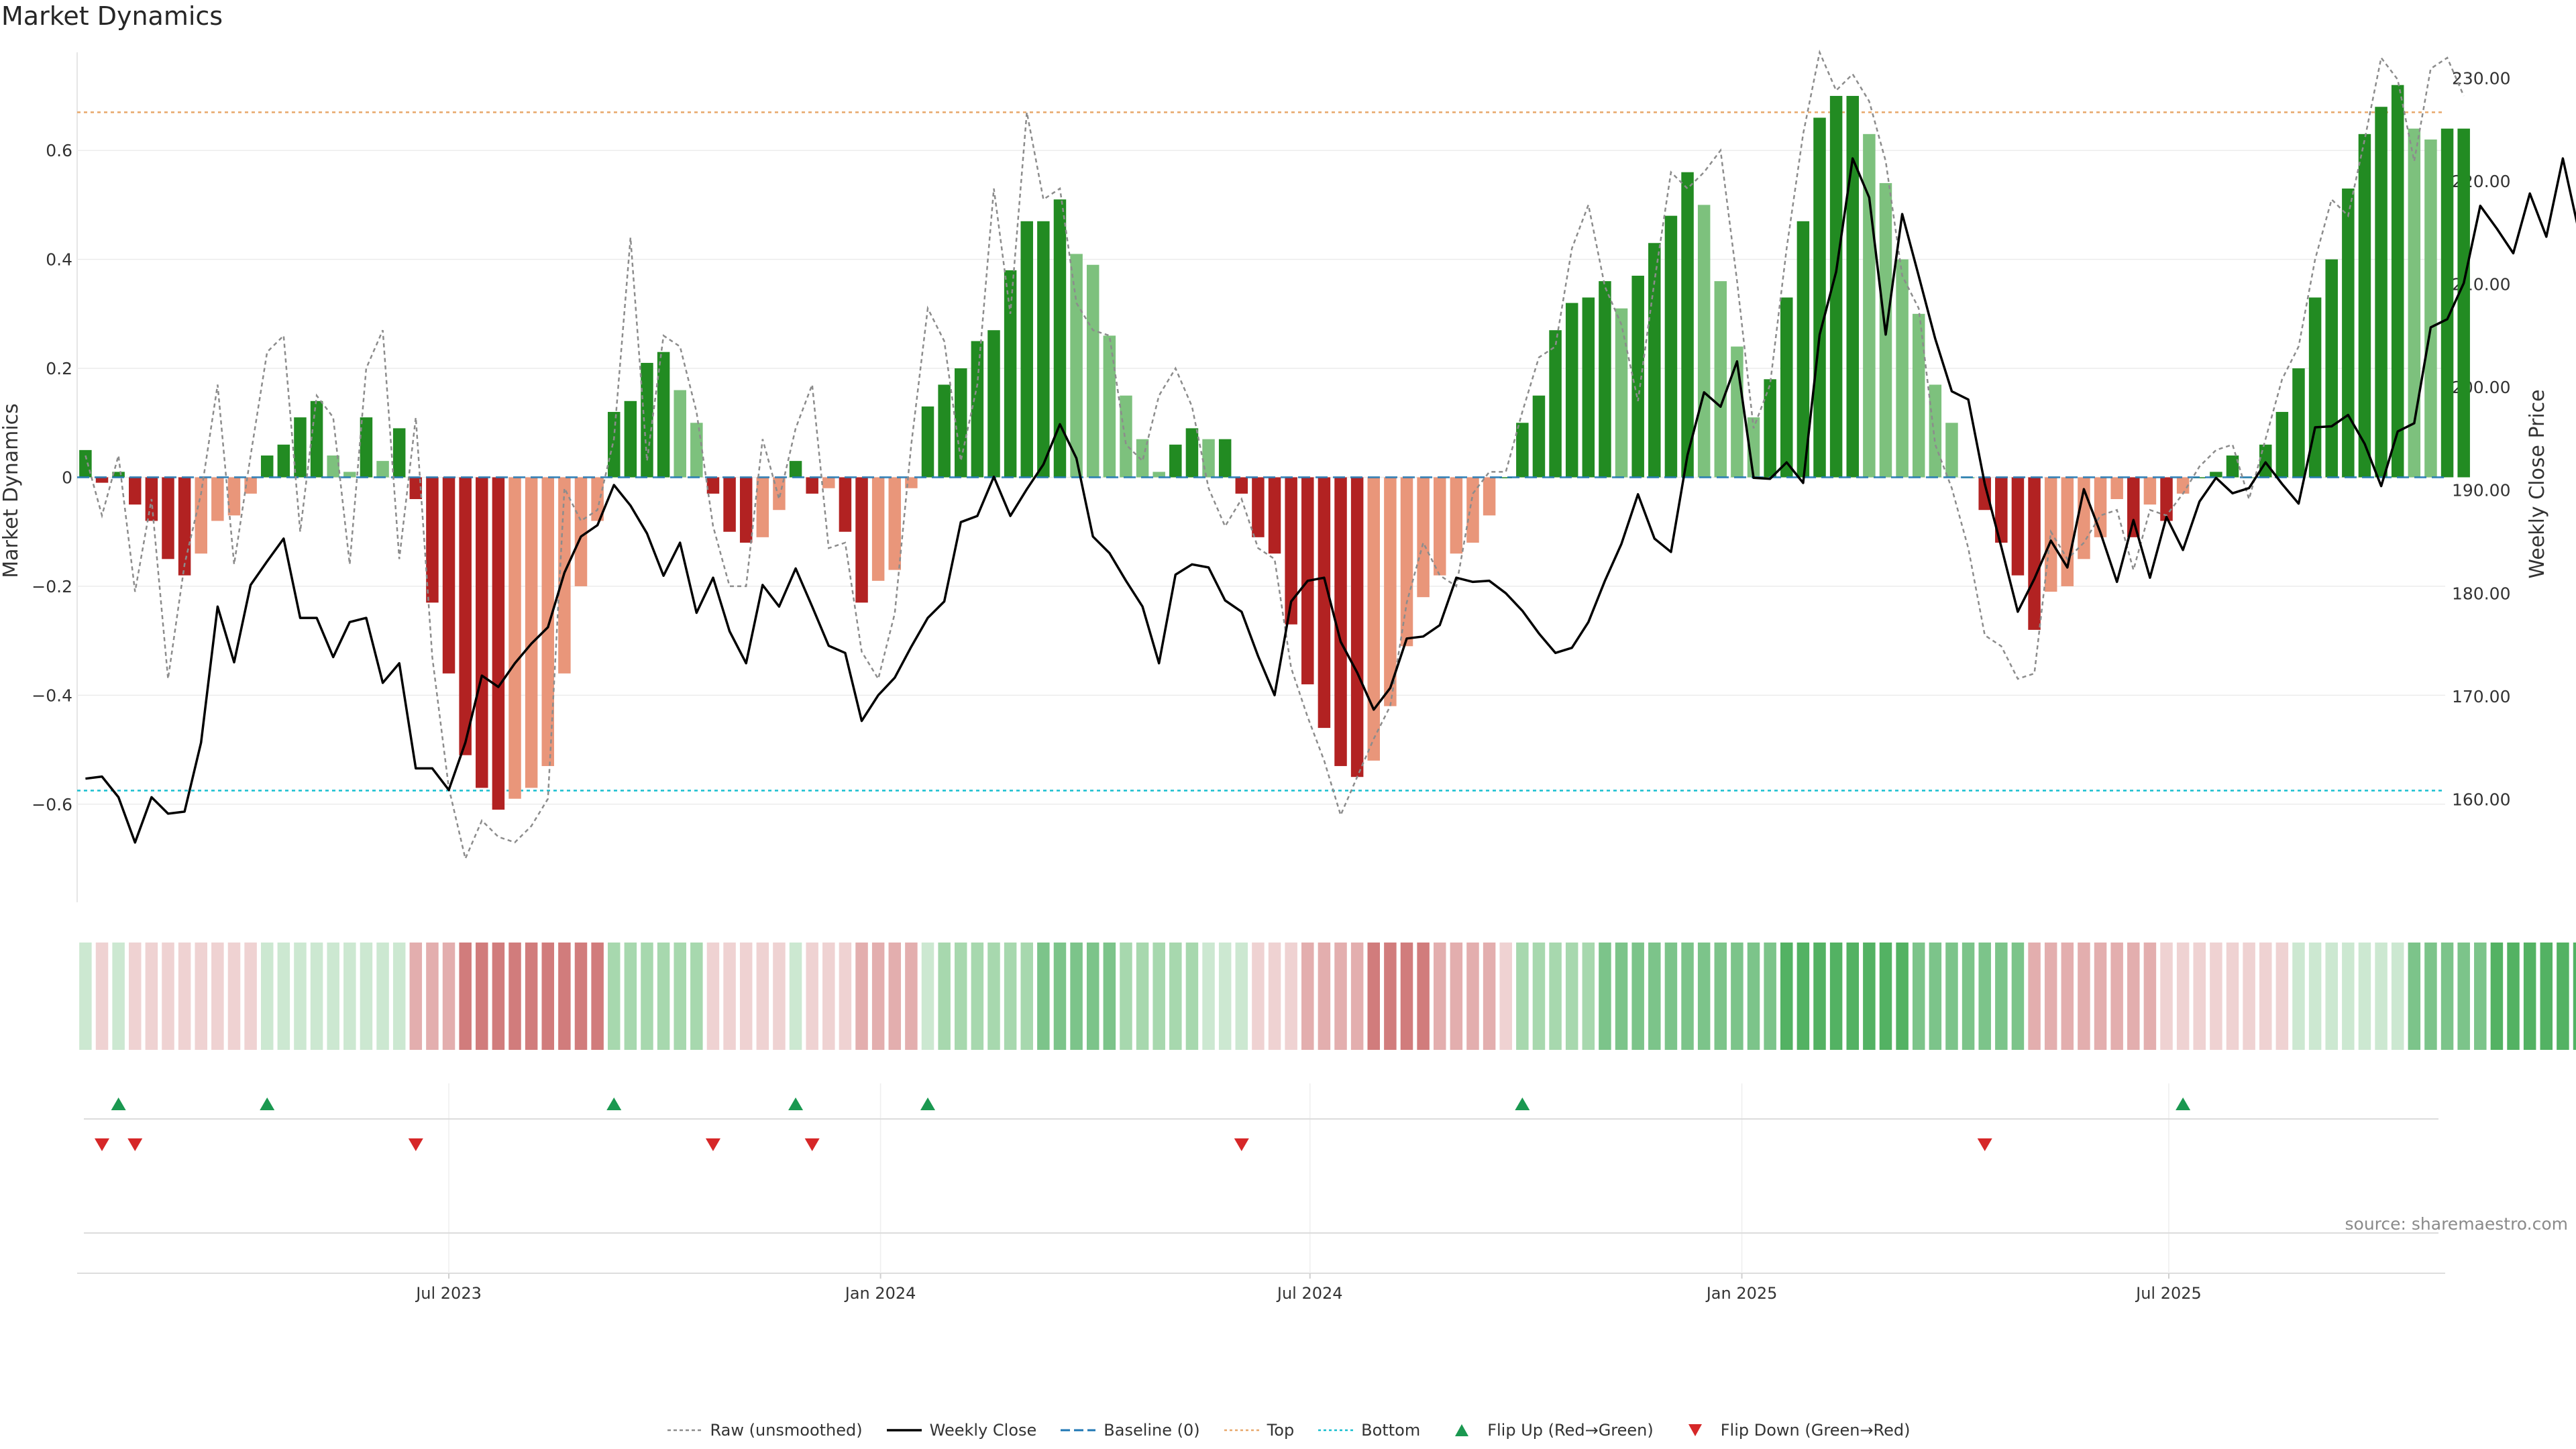 Image resolution: width=2576 pixels, height=1449 pixels. I want to click on x-tick-label: Jan 2025, so click(1741, 1293).